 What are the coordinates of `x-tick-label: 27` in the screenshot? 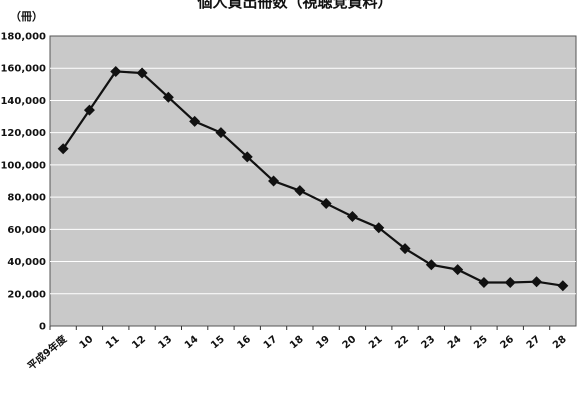 It's located at (534, 342).